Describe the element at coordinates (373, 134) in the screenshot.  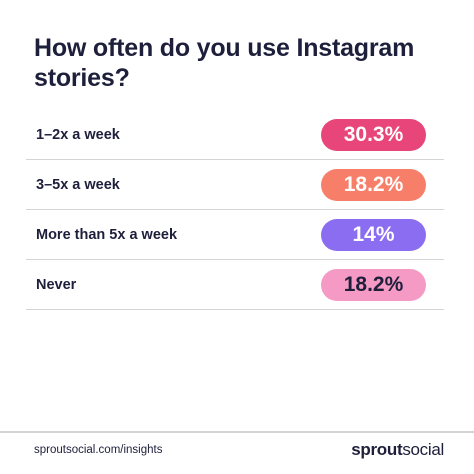
I see `percentage-badge: 30.3%` at that location.